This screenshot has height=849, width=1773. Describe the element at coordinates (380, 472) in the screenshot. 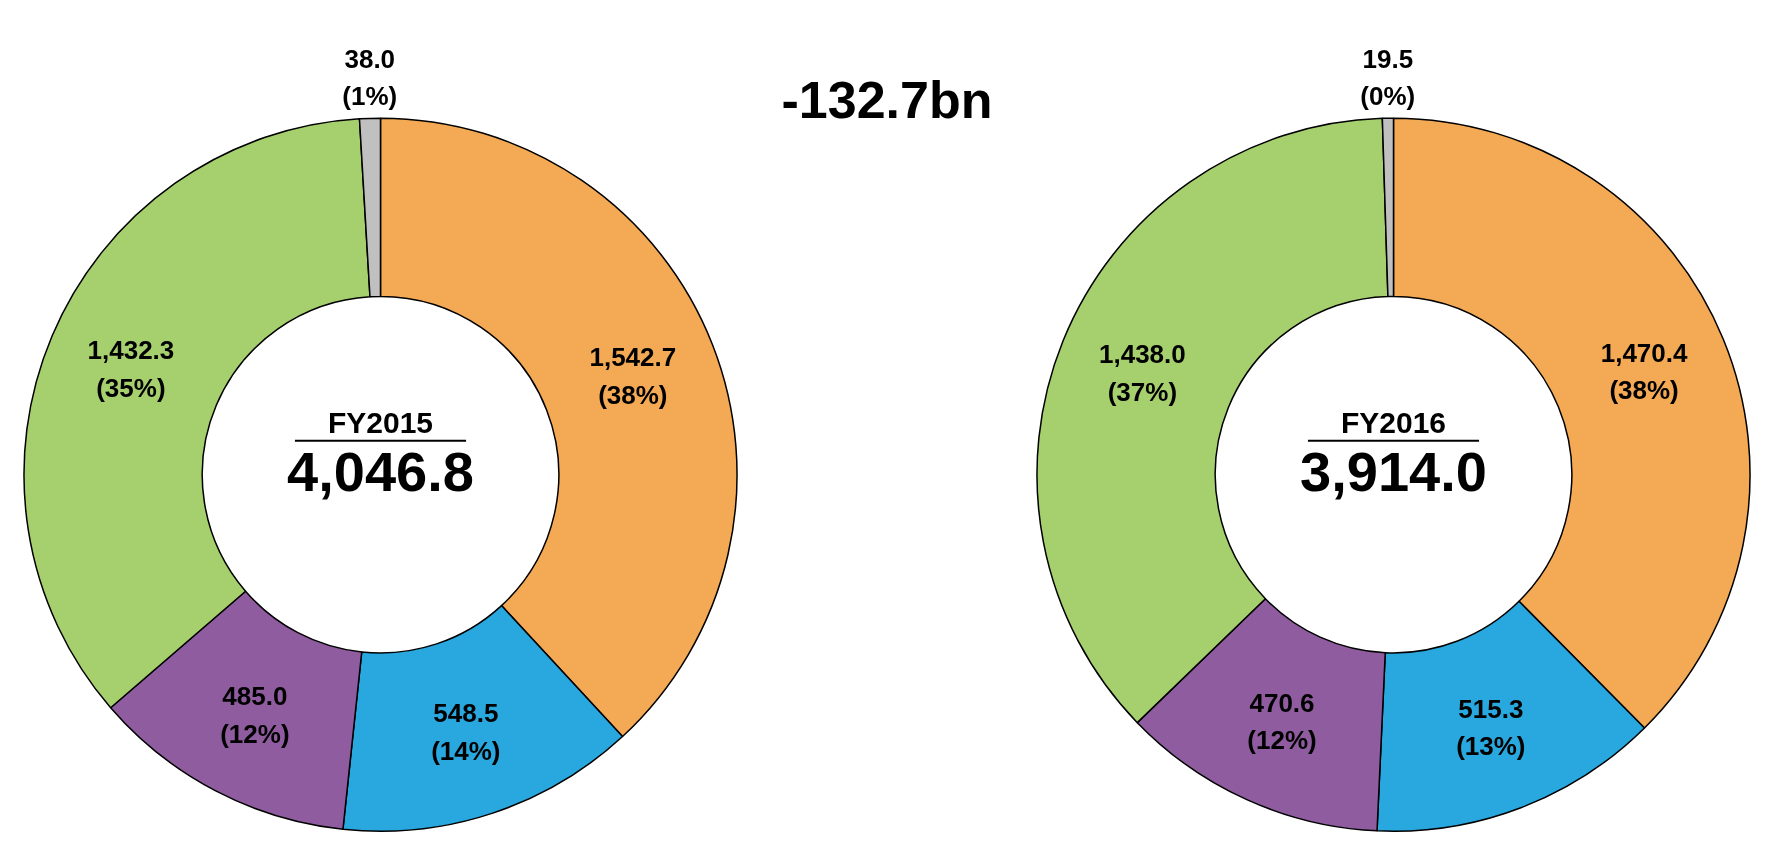

I see `text: 4,046.8` at that location.